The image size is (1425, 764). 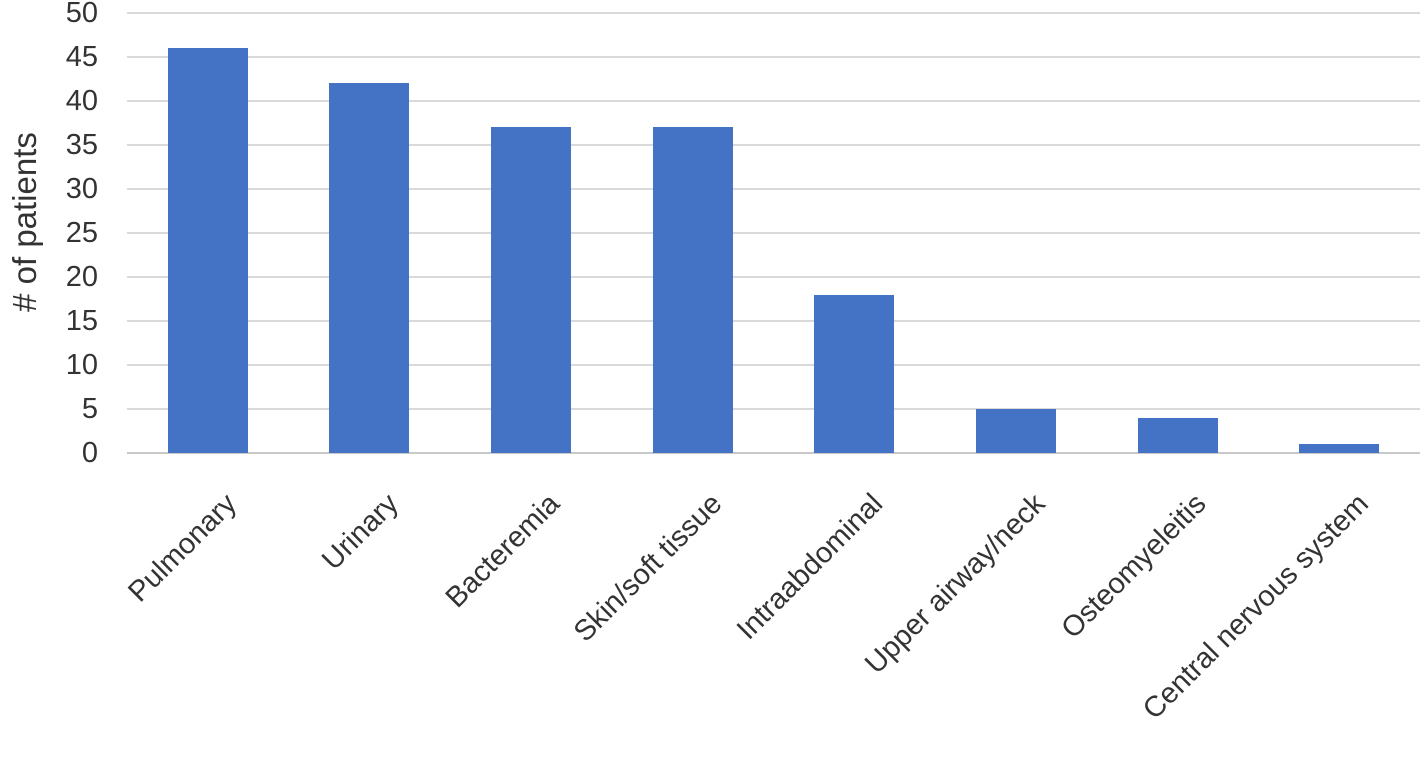 What do you see at coordinates (81, 321) in the screenshot?
I see `y-tick-label: 15` at bounding box center [81, 321].